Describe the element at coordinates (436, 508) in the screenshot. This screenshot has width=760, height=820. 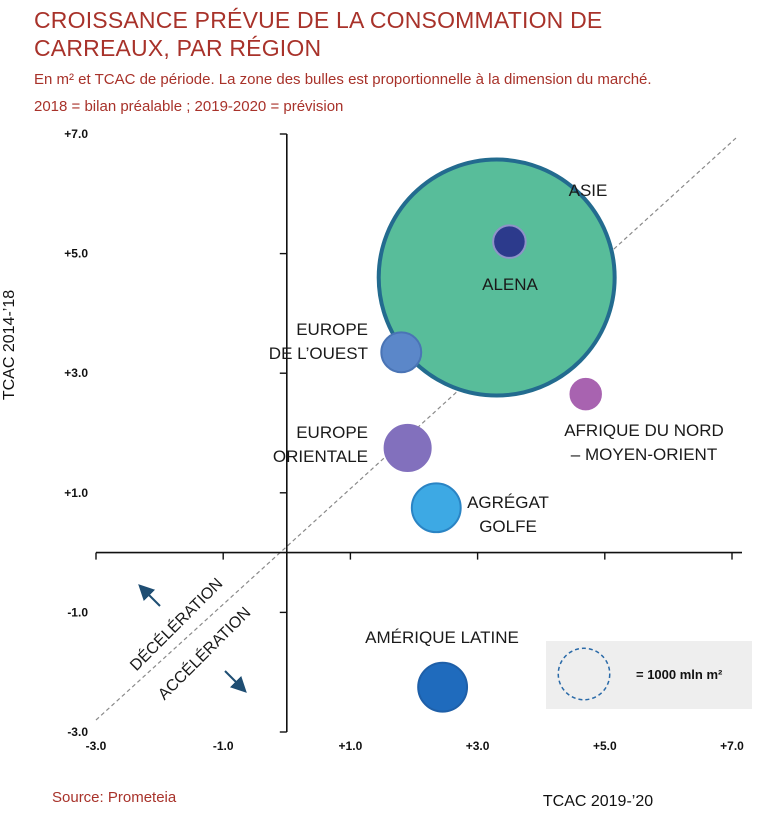
I see `bubble-agr-gat-golfe` at that location.